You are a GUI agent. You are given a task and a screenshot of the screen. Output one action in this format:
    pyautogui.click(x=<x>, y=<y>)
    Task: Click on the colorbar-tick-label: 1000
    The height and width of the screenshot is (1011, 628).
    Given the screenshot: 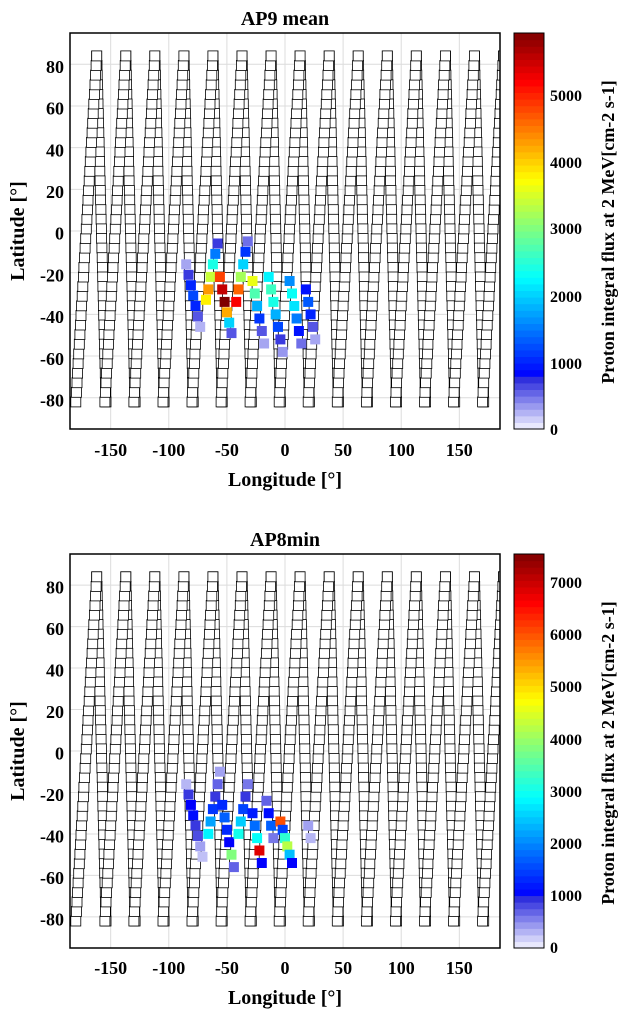 What is the action you would take?
    pyautogui.click(x=566, y=364)
    